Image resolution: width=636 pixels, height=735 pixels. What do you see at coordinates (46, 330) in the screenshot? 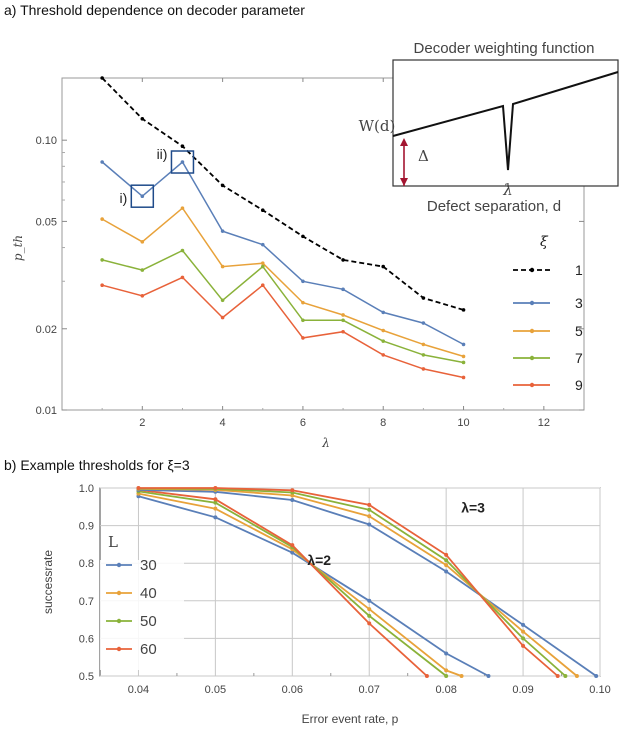
I see `panel-a-y-tick-label: 0.02` at bounding box center [46, 330].